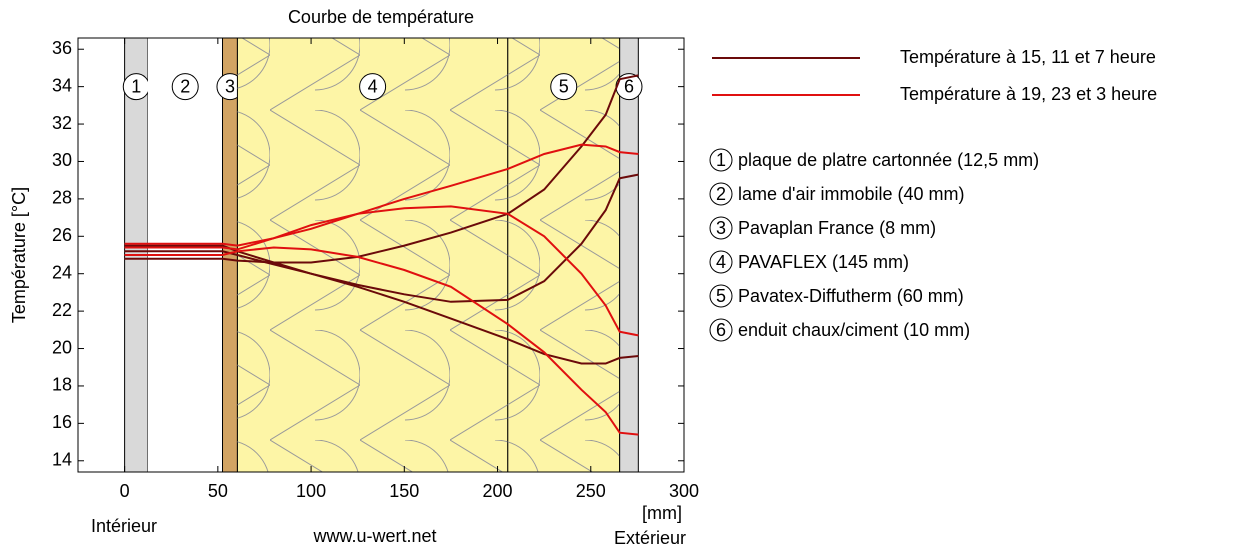 Image resolution: width=1253 pixels, height=549 pixels. I want to click on x-tick-label: 200, so click(498, 491).